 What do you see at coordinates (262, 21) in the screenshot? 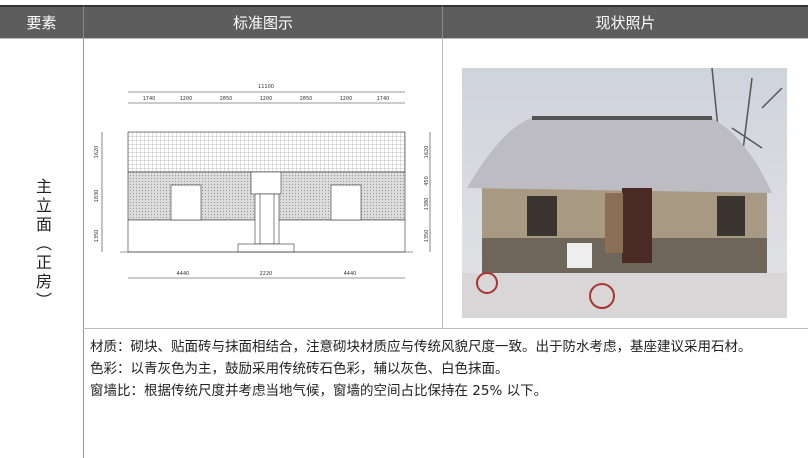
I see `header-cell: 标准图示` at bounding box center [262, 21].